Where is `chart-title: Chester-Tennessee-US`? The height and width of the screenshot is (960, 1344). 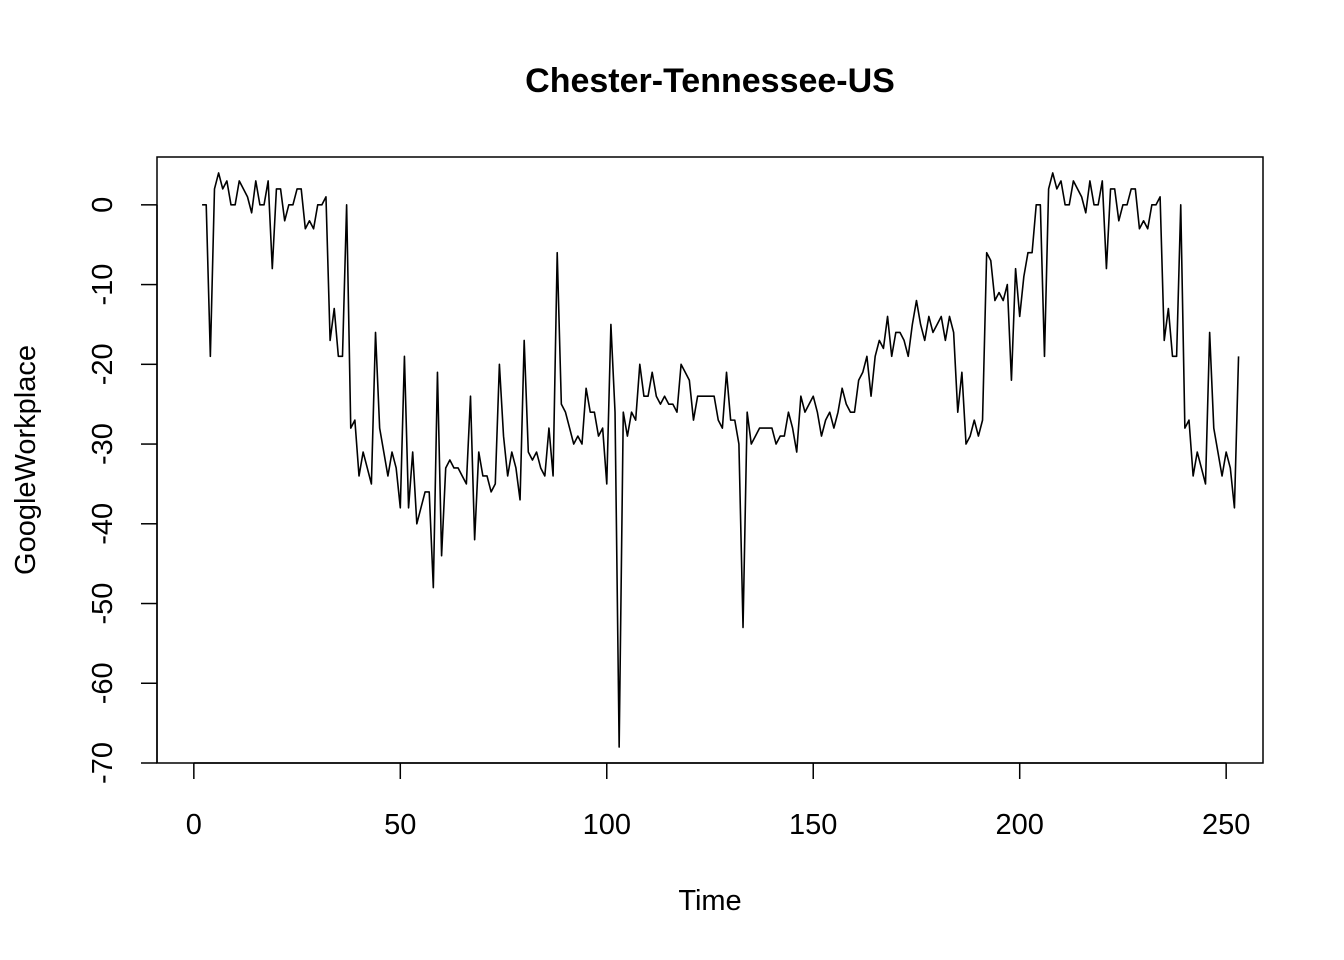
chart-title: Chester-Tennessee-US is located at coordinates (710, 81).